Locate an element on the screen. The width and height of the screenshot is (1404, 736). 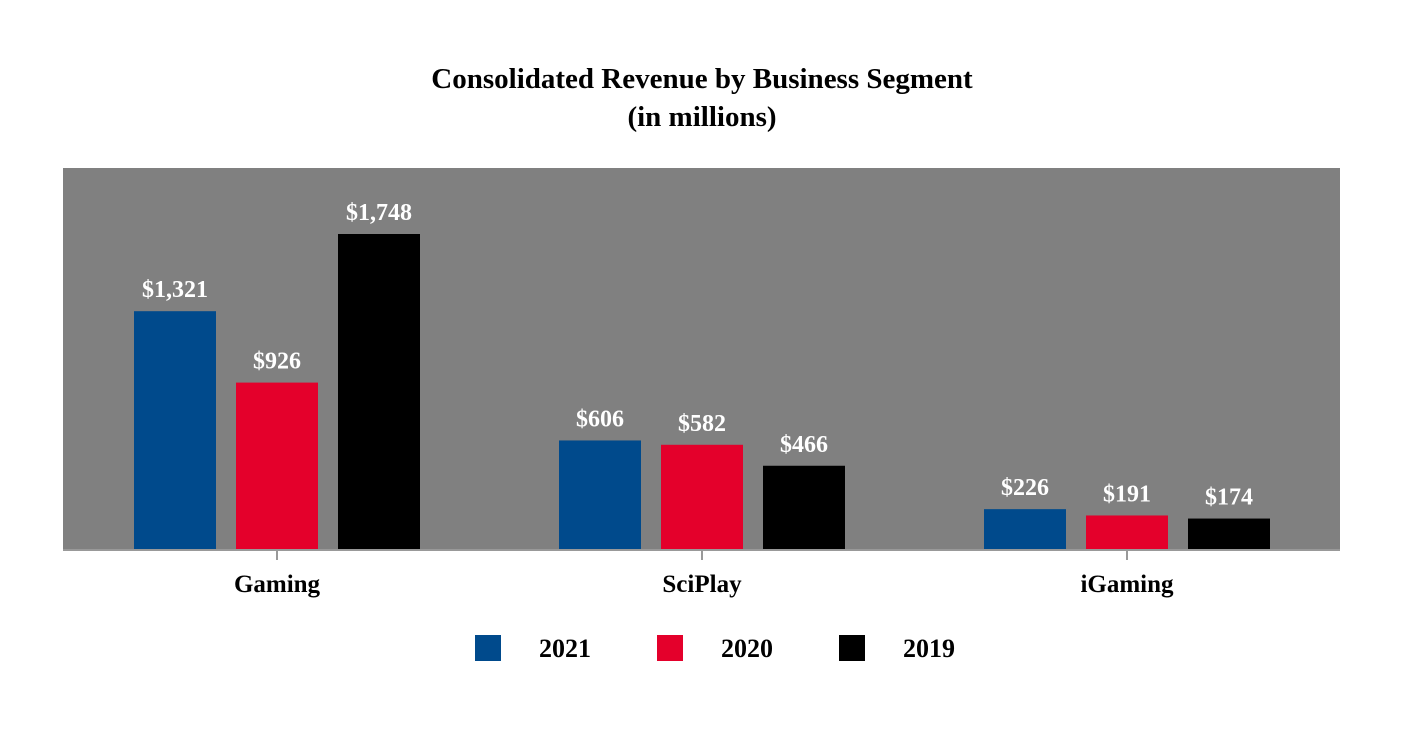
legend: 2021 2020 2019 is located at coordinates (702, 650).